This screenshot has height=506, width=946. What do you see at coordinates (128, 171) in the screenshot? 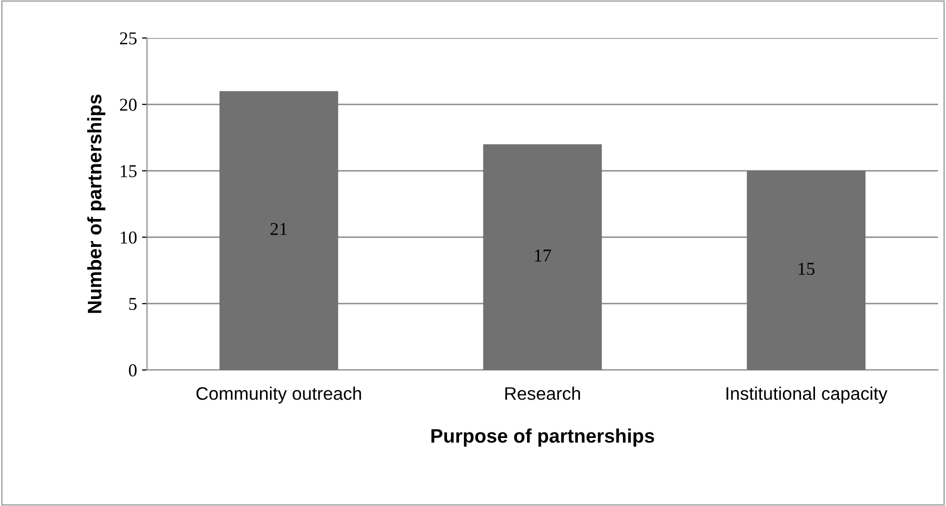
I see `y-tick-label: 15` at bounding box center [128, 171].